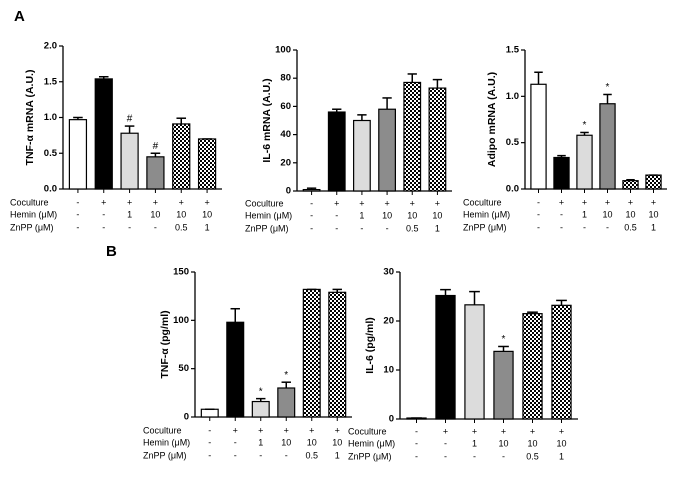  I want to click on y-axis-label: TNF-α mRNA (A.U.), so click(30, 118).